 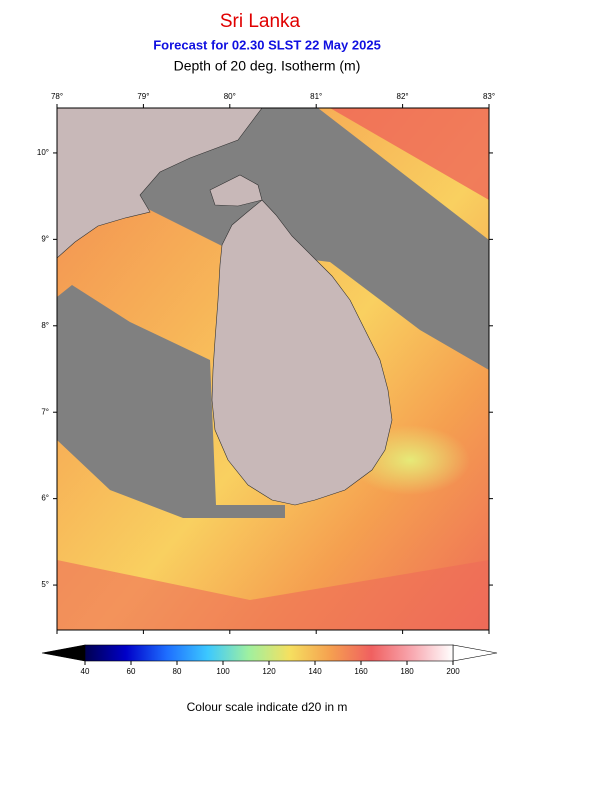 What do you see at coordinates (260, 21) in the screenshot?
I see `title: Sri Lanka` at bounding box center [260, 21].